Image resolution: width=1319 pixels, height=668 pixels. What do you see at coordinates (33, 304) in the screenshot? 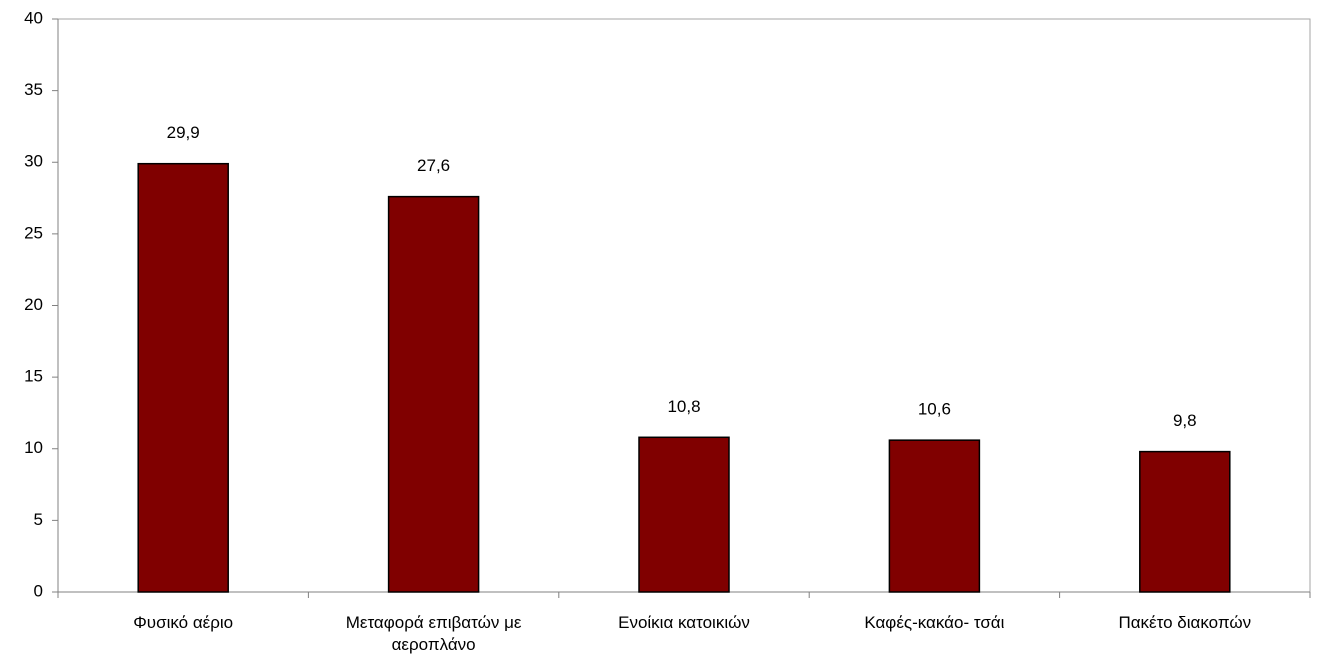
I see `y-tick-label: 20` at bounding box center [33, 304].